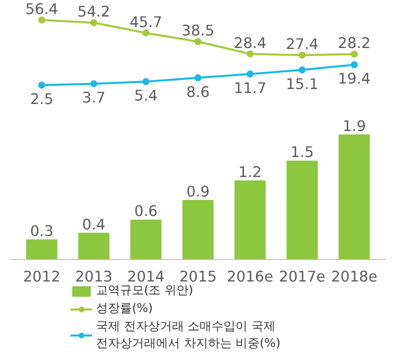  I want to click on data-label: 5.4, so click(146, 96).